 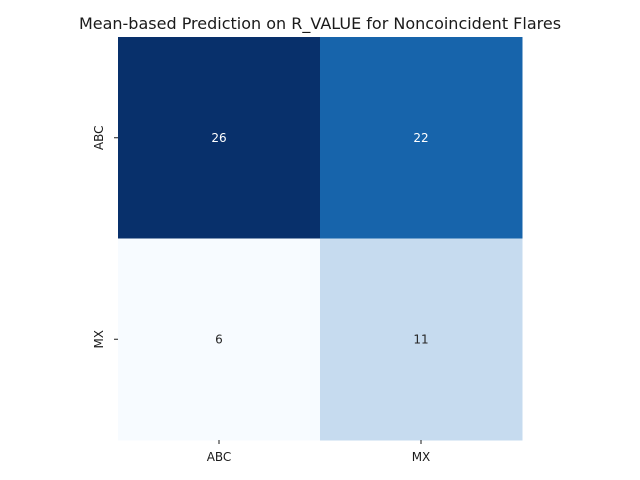 What do you see at coordinates (319, 452) in the screenshot?
I see `x-axis: ABC MX` at bounding box center [319, 452].